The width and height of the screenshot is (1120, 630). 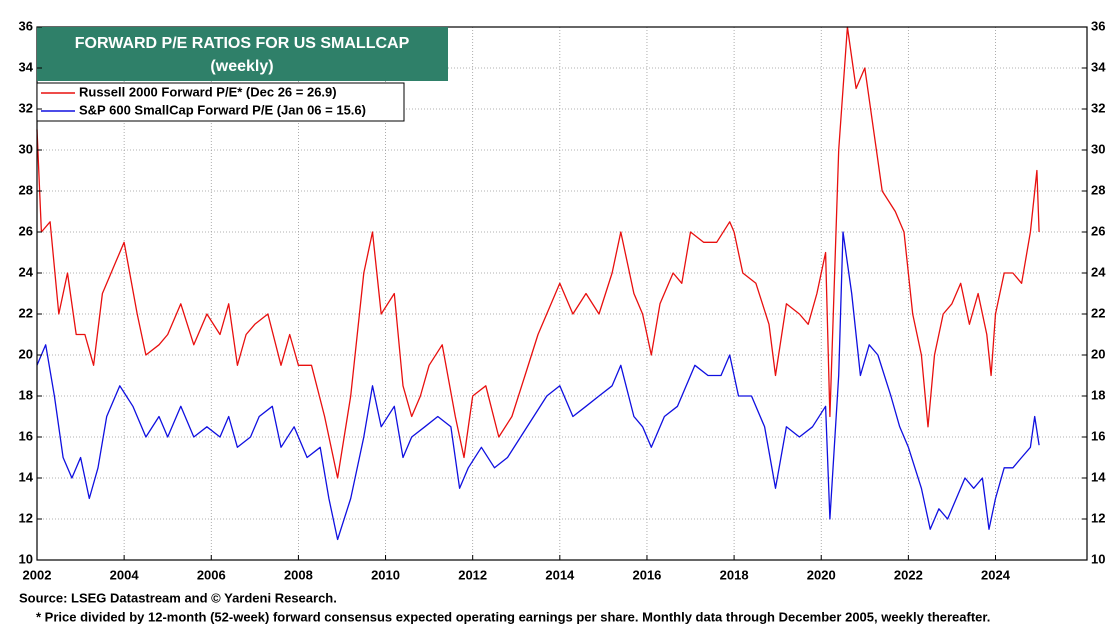 What do you see at coordinates (734, 574) in the screenshot?
I see `x-tick-label: 2018` at bounding box center [734, 574].